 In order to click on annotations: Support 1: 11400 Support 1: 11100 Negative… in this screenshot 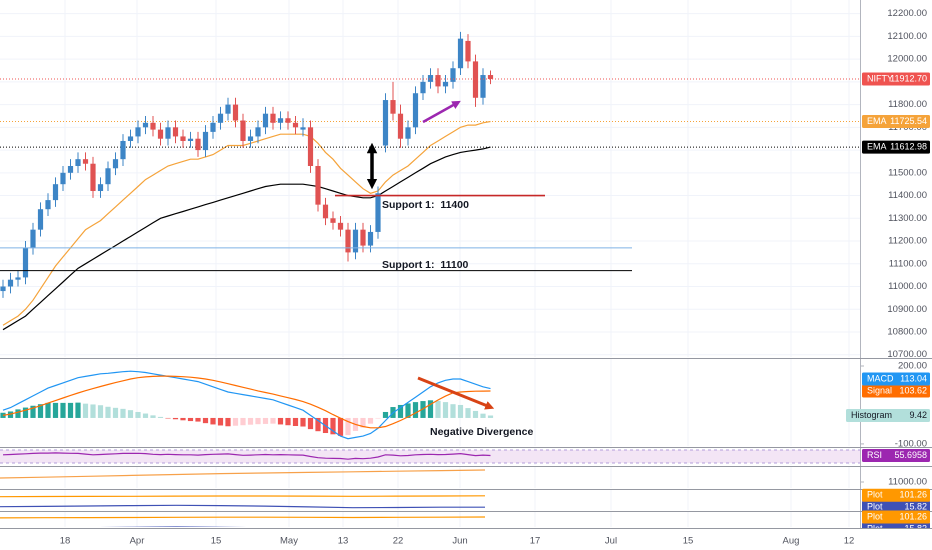, I will do `click(457, 318)`.